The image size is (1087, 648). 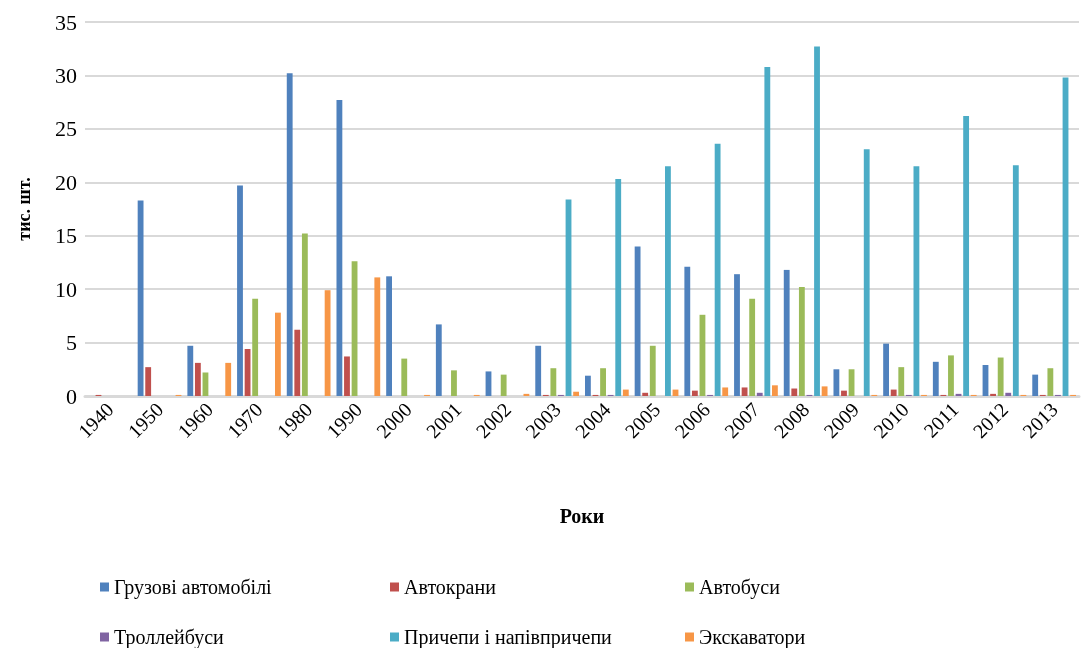 I want to click on x-tick-label: 1970, so click(x=244, y=420).